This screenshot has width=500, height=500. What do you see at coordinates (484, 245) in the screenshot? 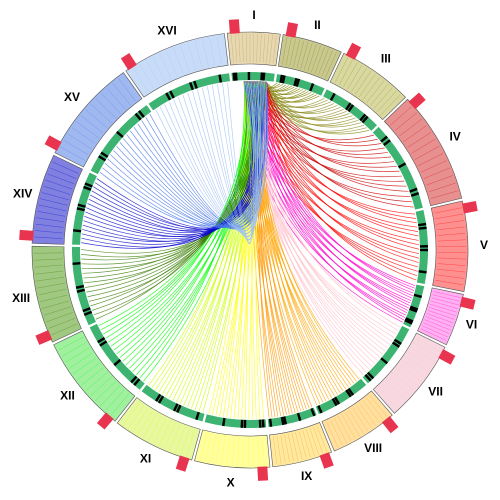
I see `chromosome-label: V` at bounding box center [484, 245].